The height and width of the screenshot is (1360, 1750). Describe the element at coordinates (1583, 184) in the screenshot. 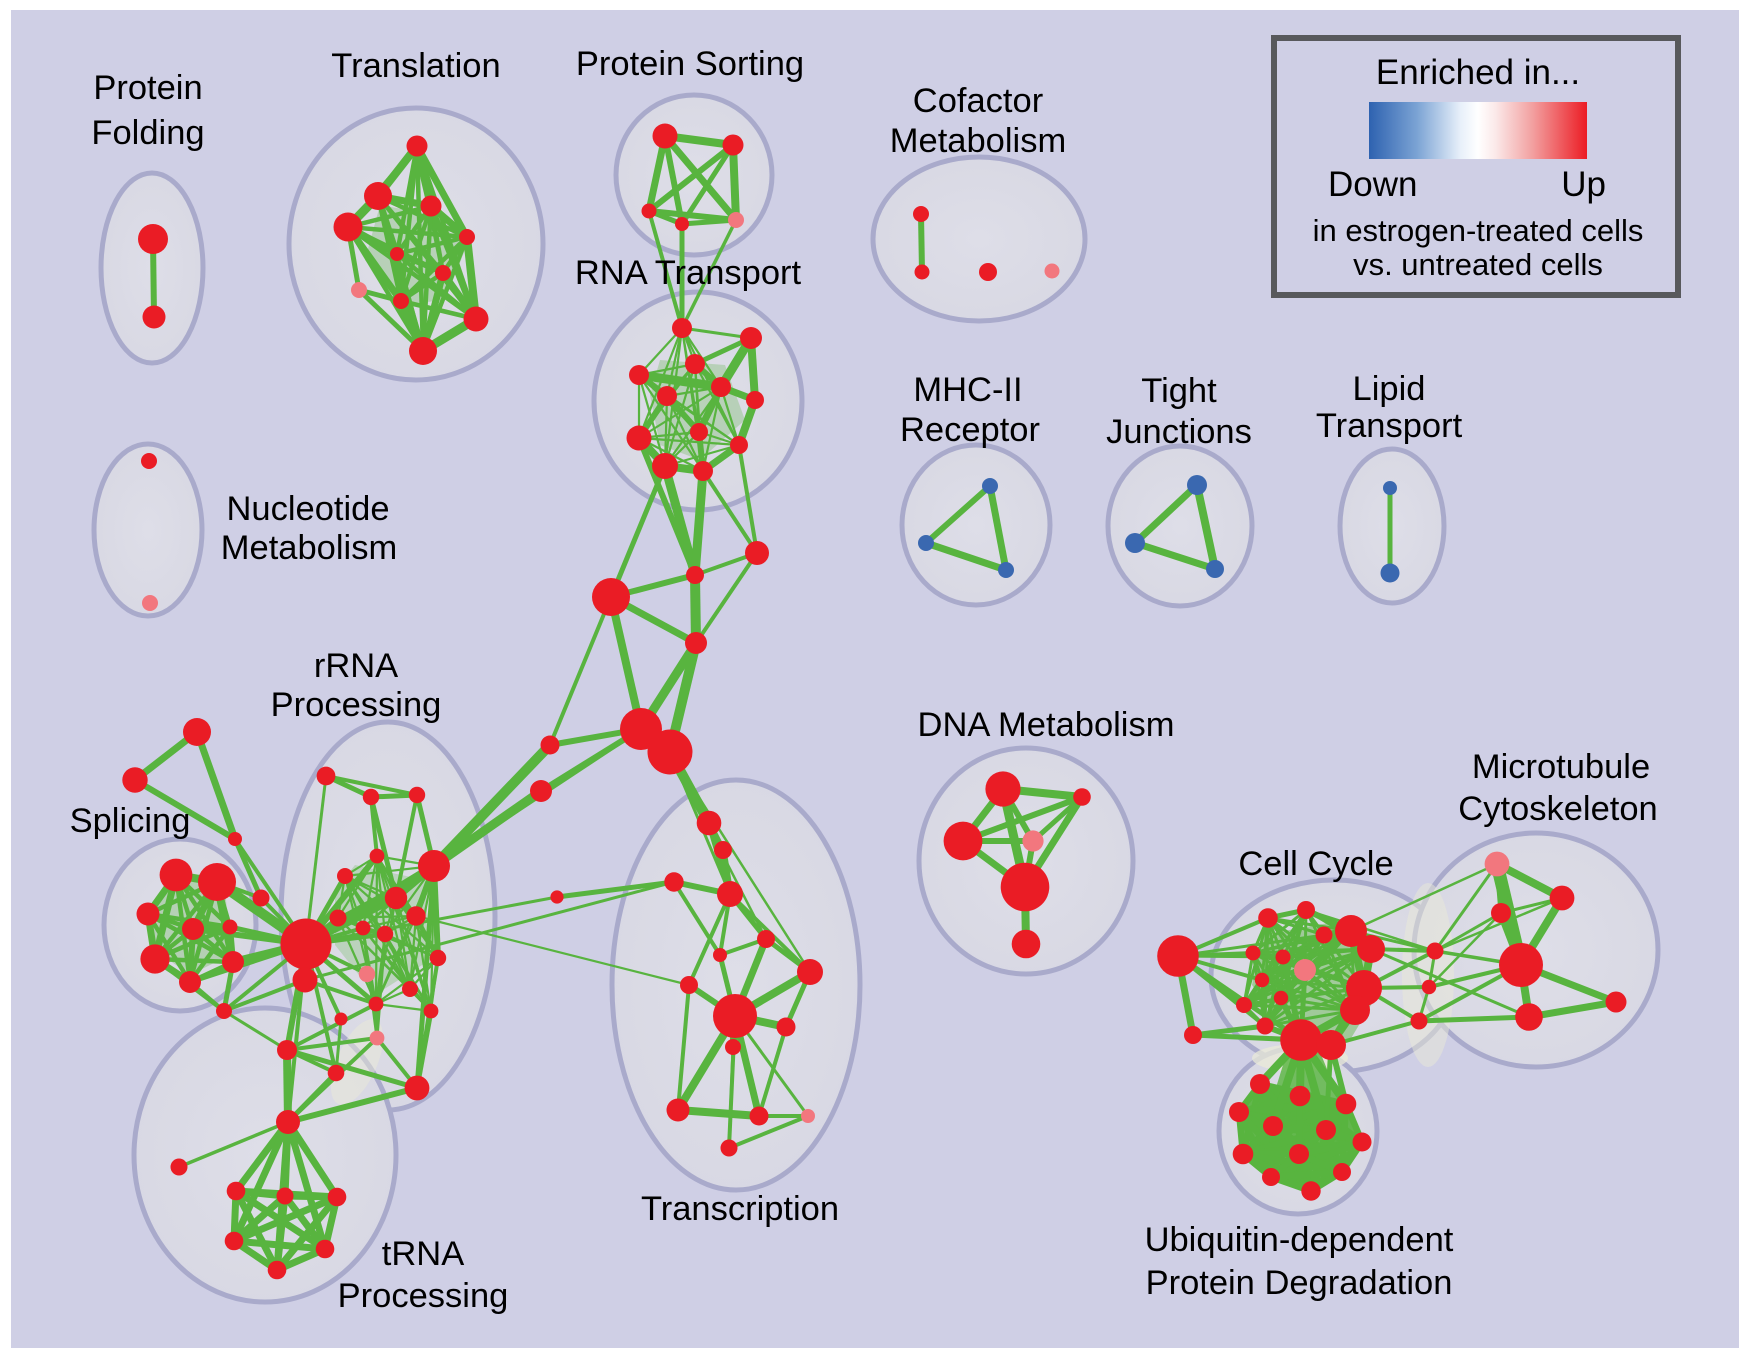

I see `svg-text: Up` at that location.